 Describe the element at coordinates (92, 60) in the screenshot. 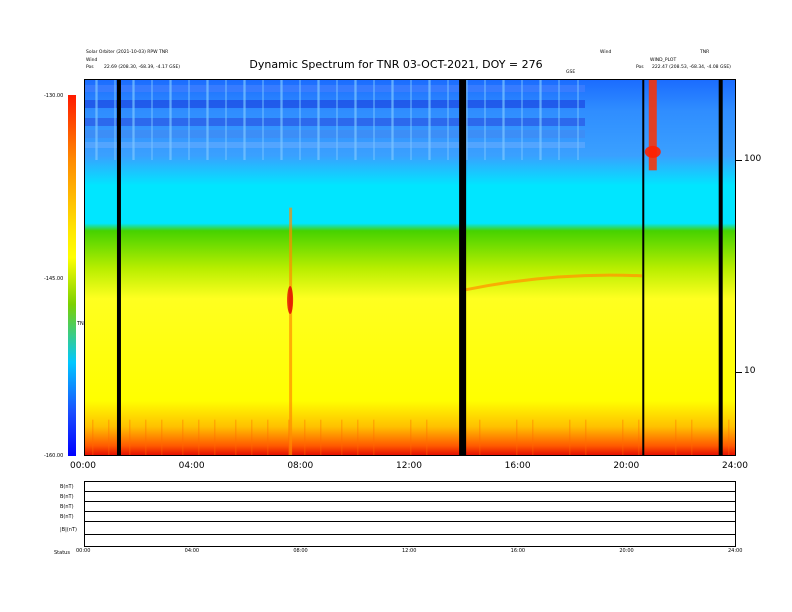

I see `header-left-line-2: Wind` at that location.